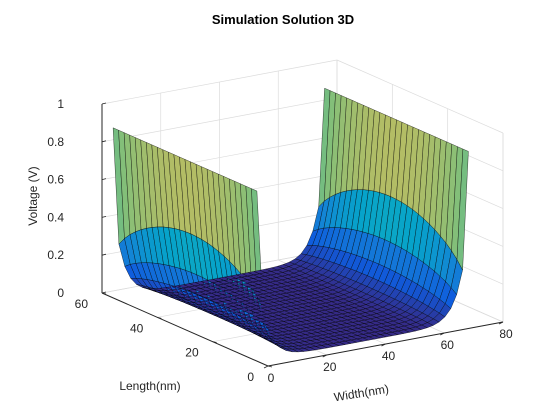 Image resolution: width=560 pixels, height=420 pixels. Describe the element at coordinates (389, 356) in the screenshot. I see `x-tick-label: 40` at that location.